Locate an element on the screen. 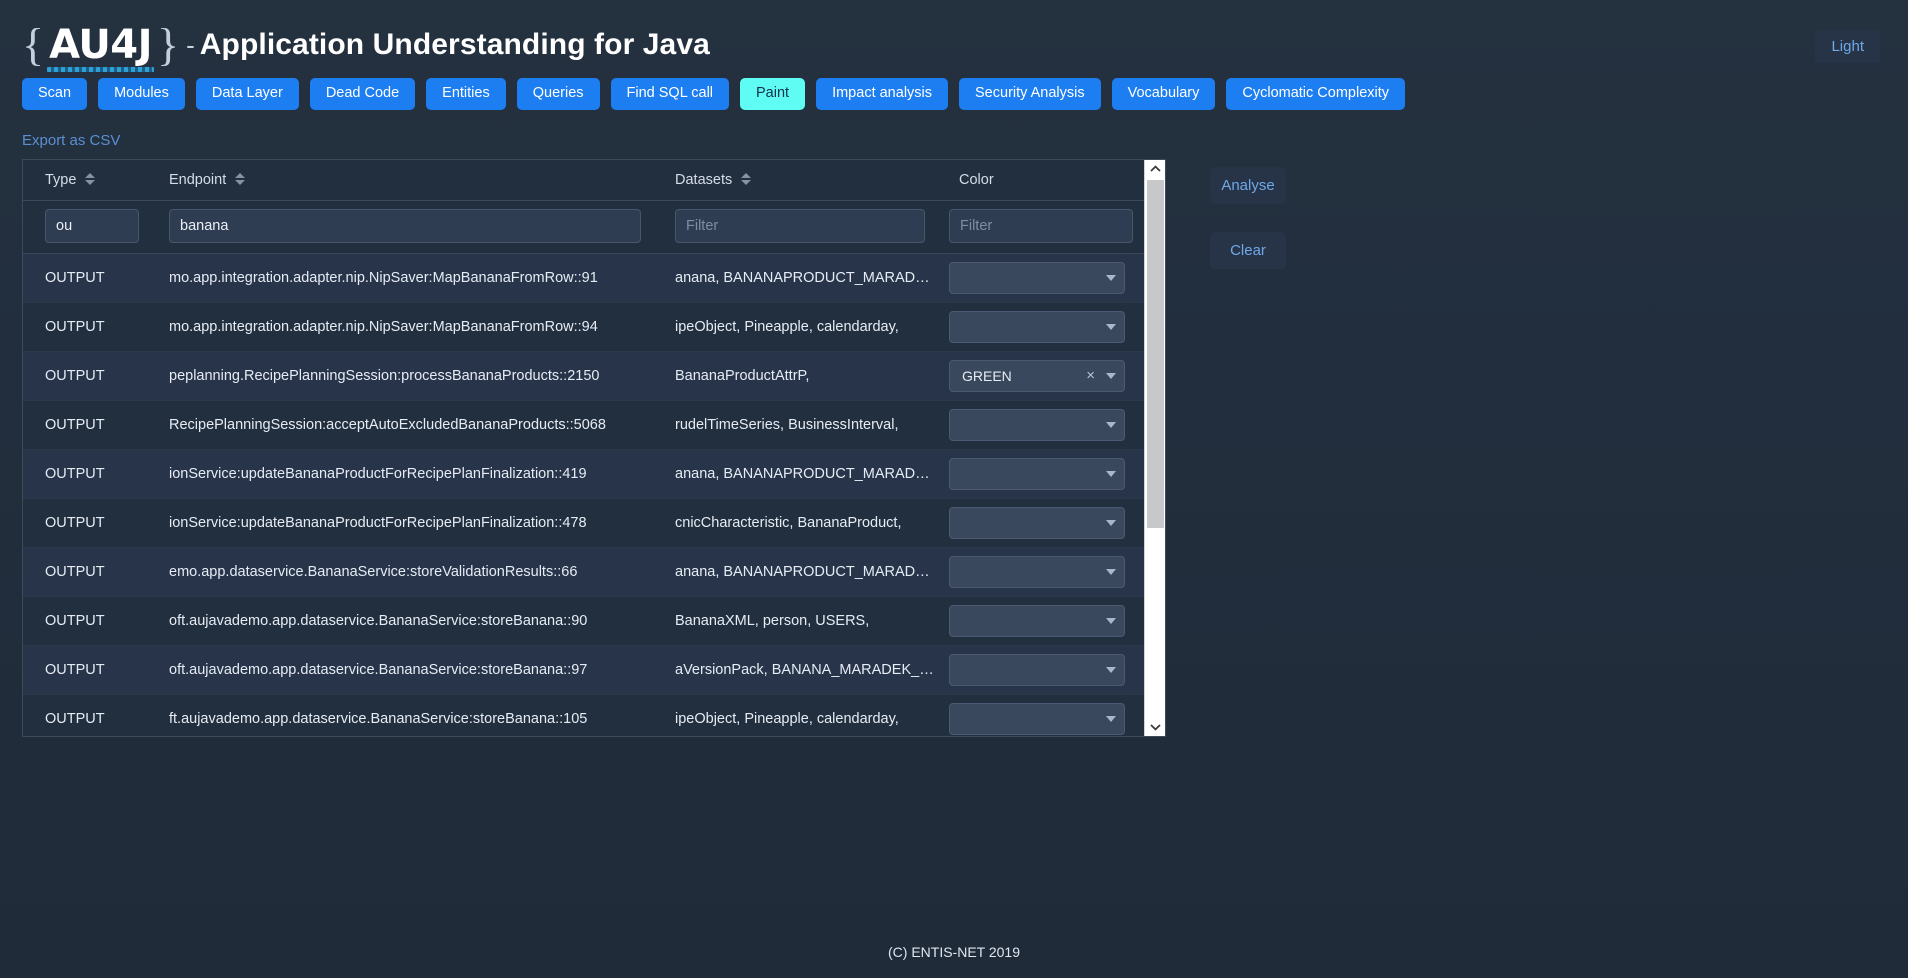 This screenshot has height=978, width=1908. scrollbar-thumb is located at coordinates (1155, 353).